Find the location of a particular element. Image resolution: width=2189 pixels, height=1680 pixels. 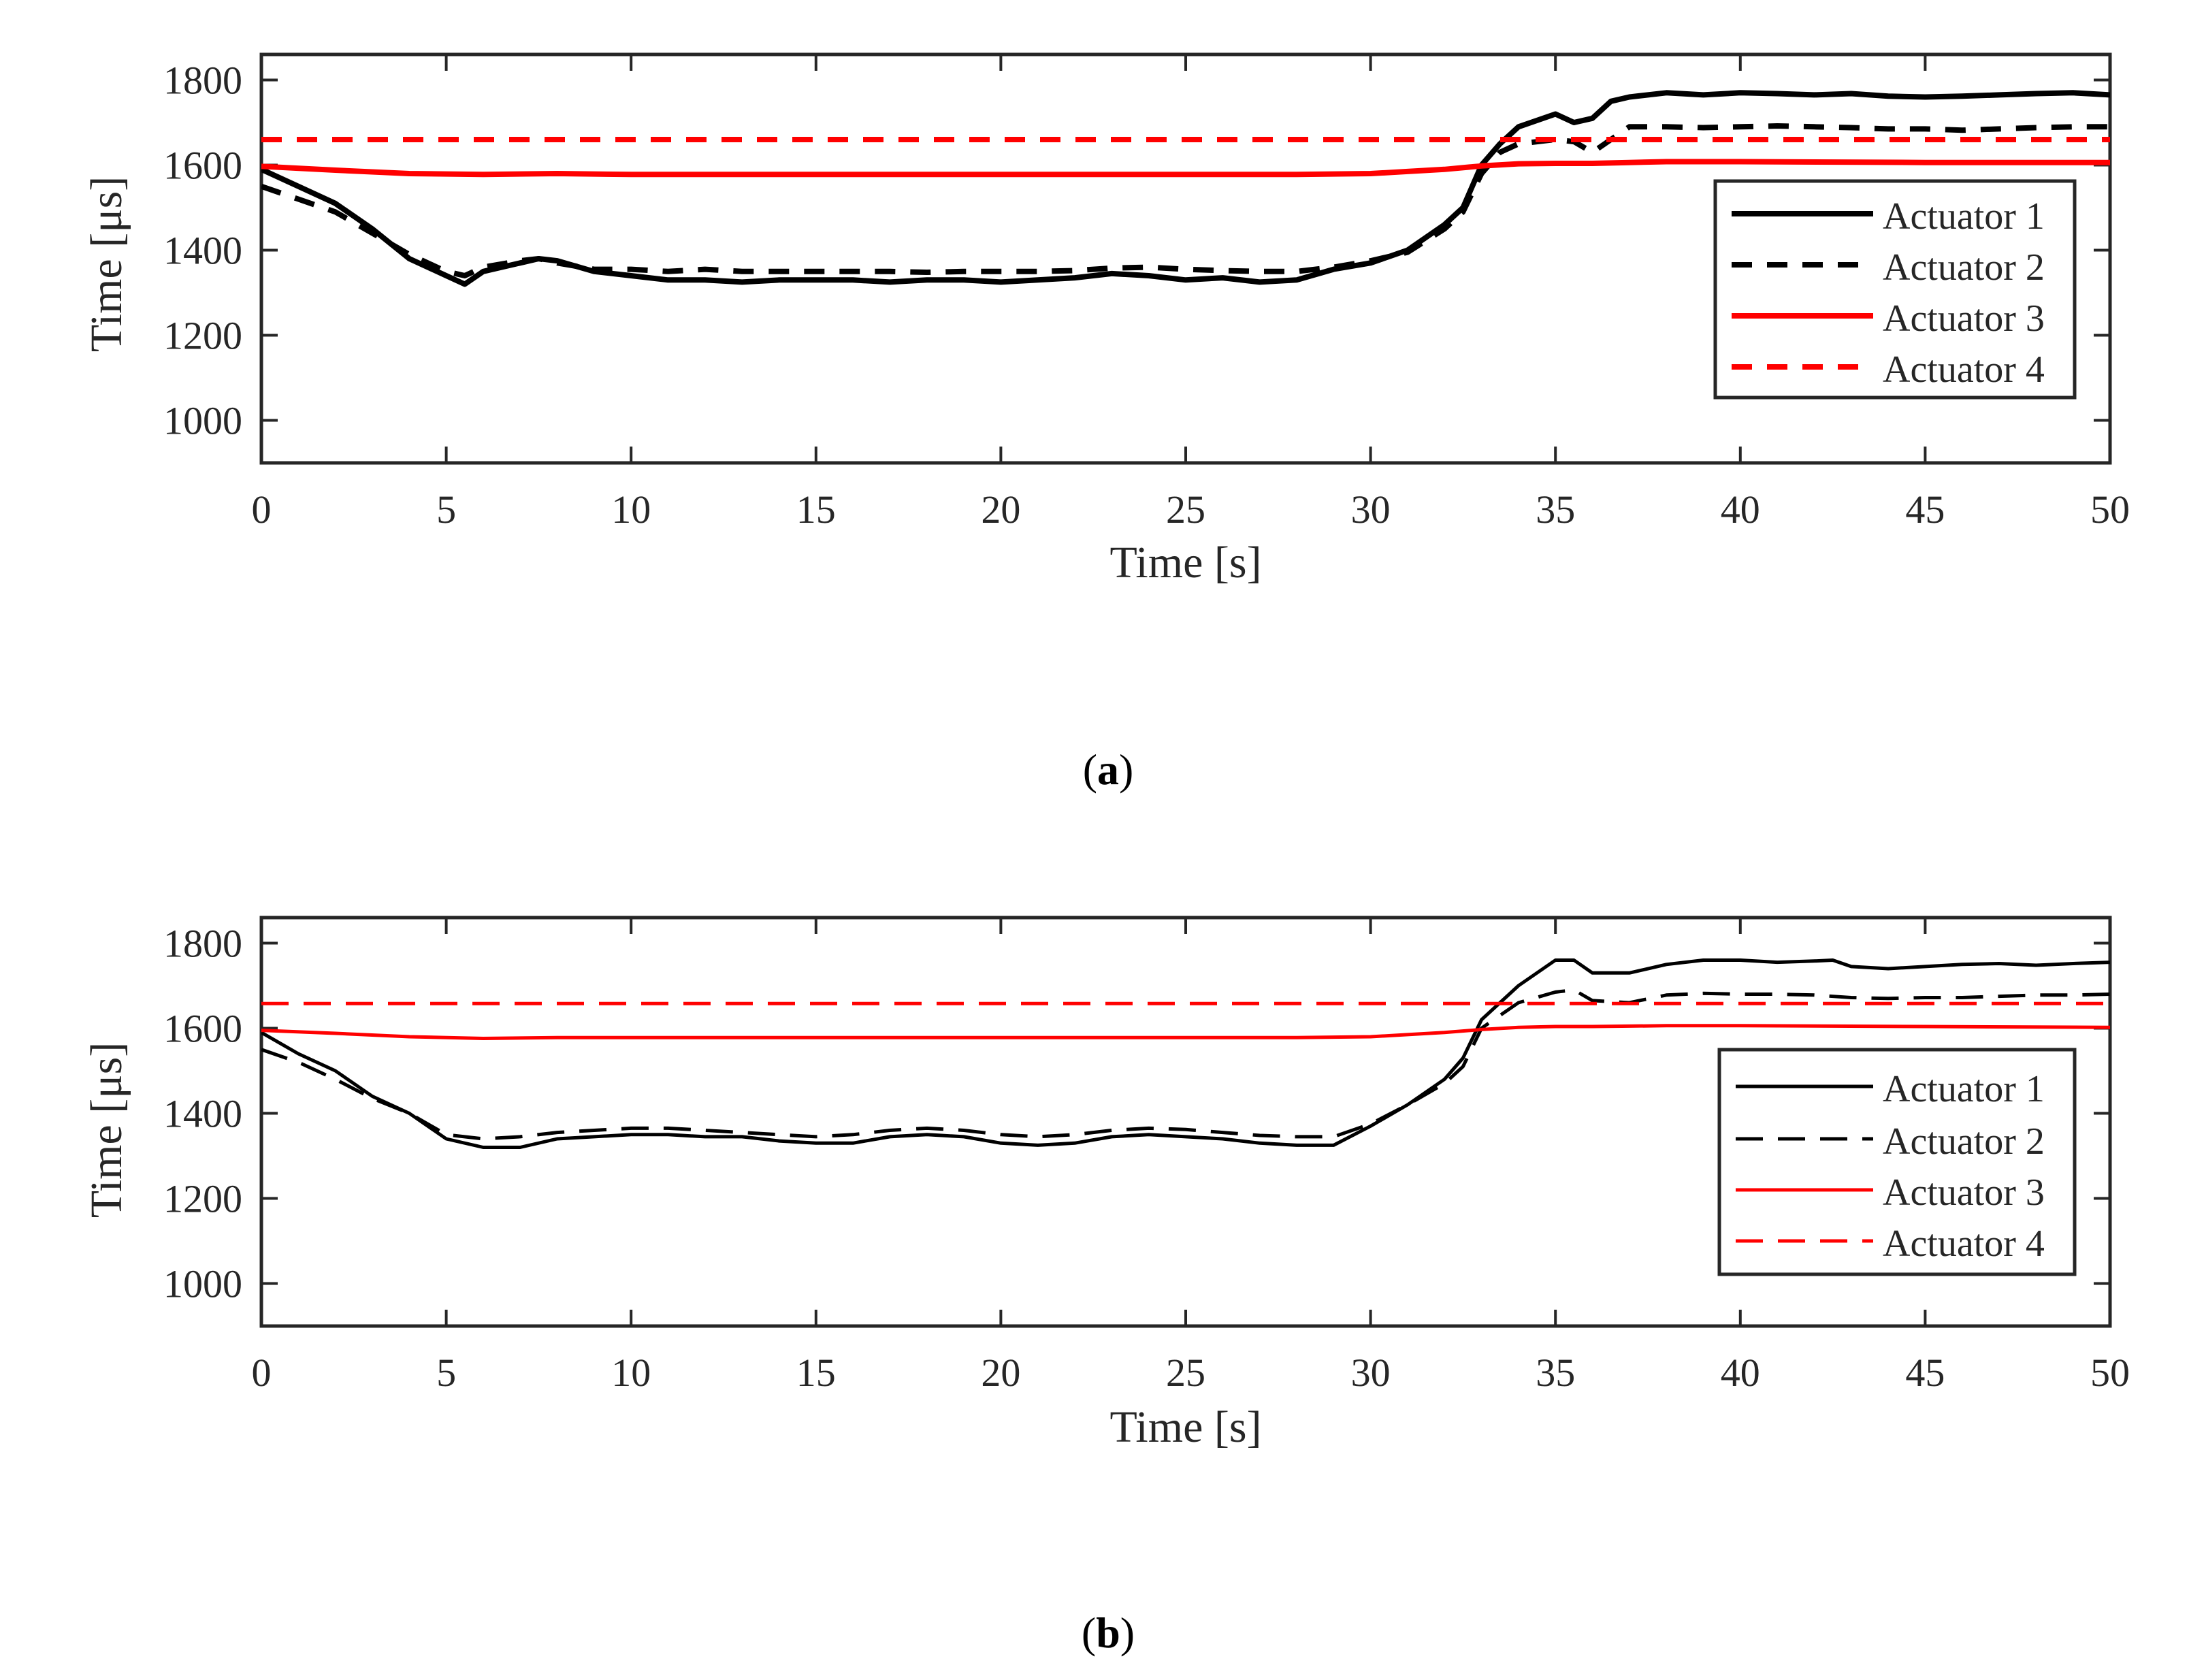

series-line-actuator-1-b is located at coordinates (1185, 1054).